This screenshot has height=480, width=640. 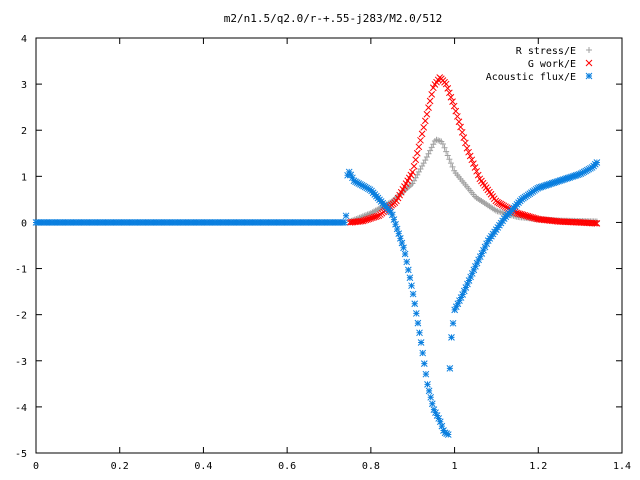 What do you see at coordinates (24, 131) in the screenshot?
I see `y-tick-label: 2` at bounding box center [24, 131].